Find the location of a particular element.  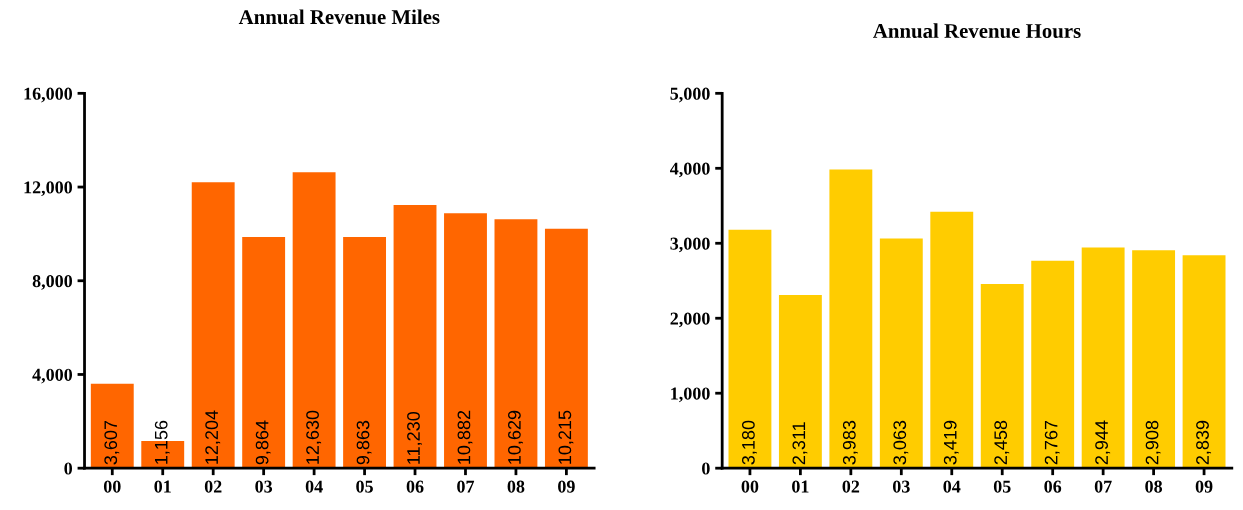

data-label: 1,156 is located at coordinates (162, 442).